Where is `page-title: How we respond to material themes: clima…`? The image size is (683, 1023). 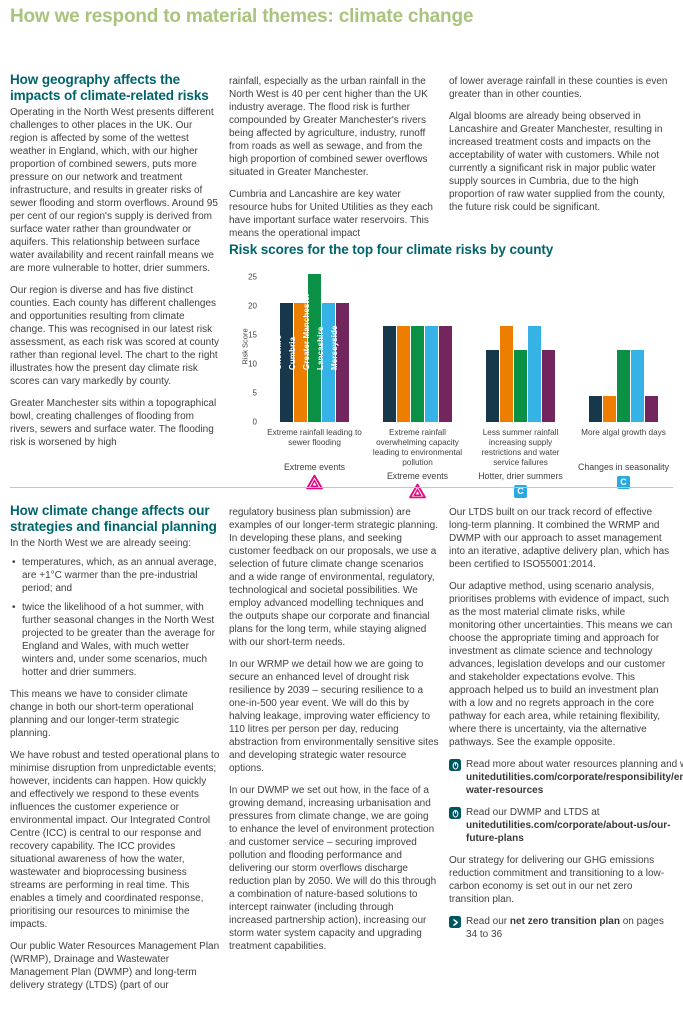 page-title: How we respond to material themes: clima… is located at coordinates (242, 16).